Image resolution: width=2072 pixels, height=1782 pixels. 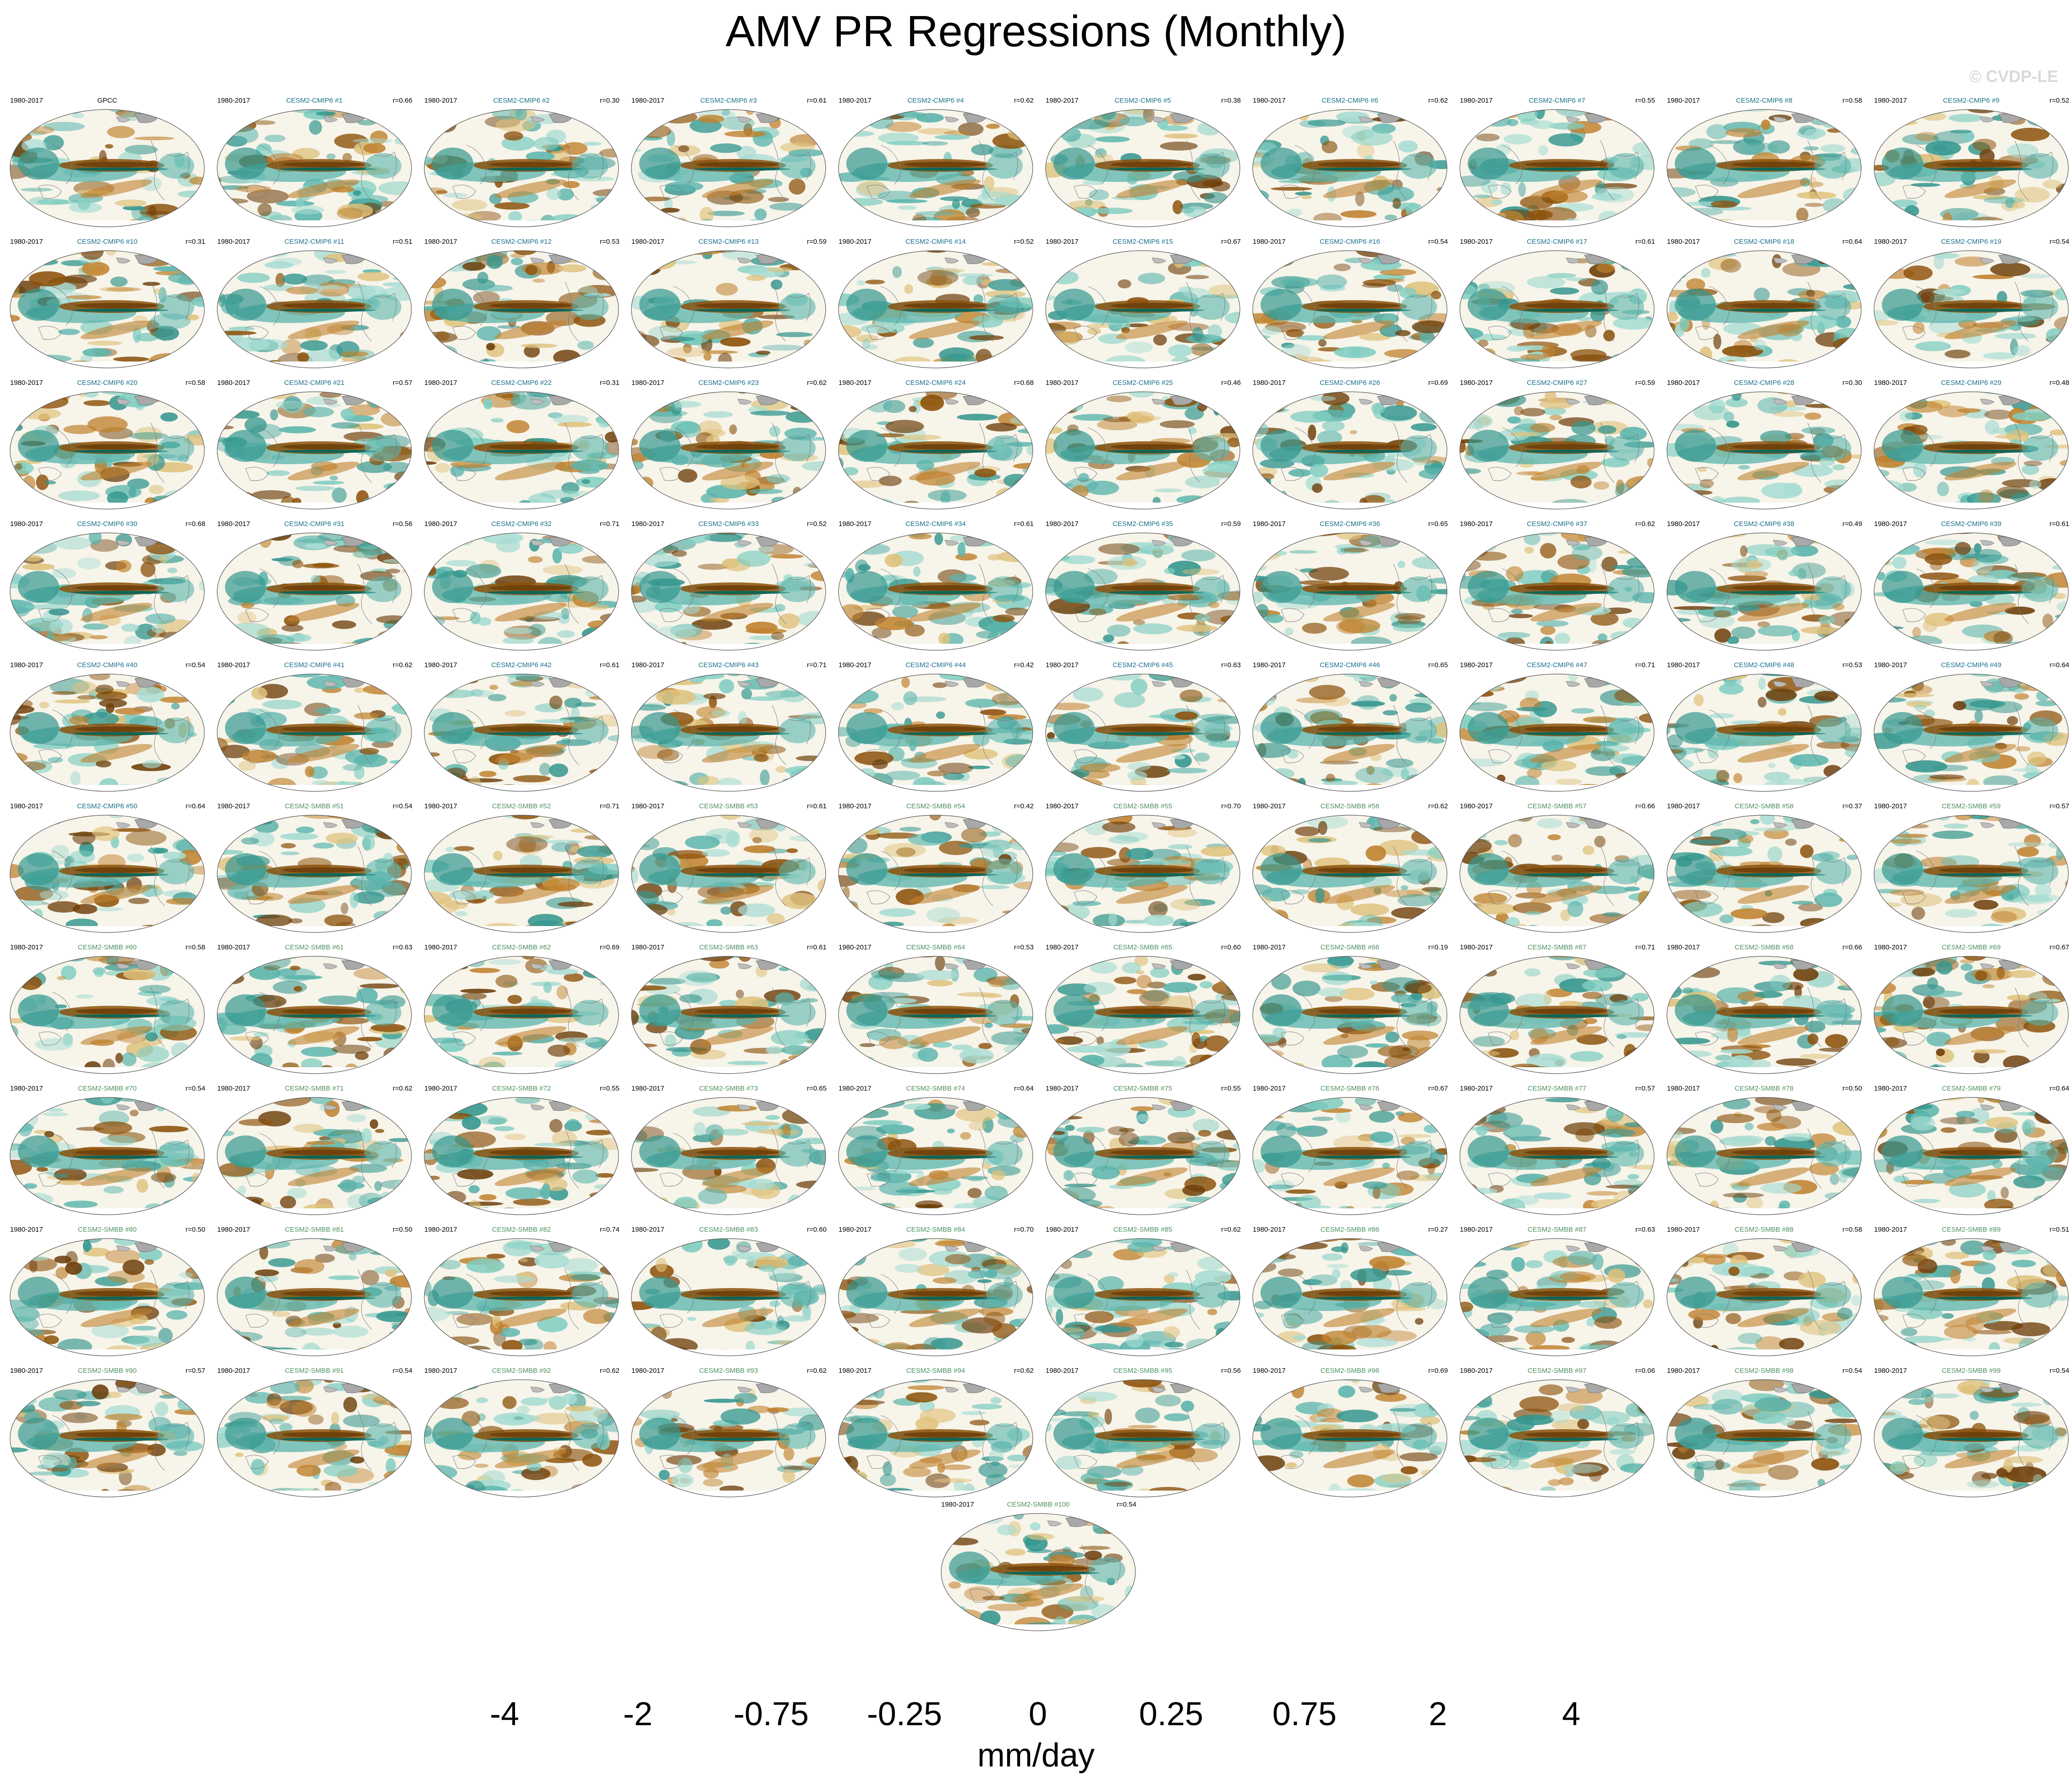 I want to click on panel-title: CESM2-SMBB #59, so click(x=1971, y=806).